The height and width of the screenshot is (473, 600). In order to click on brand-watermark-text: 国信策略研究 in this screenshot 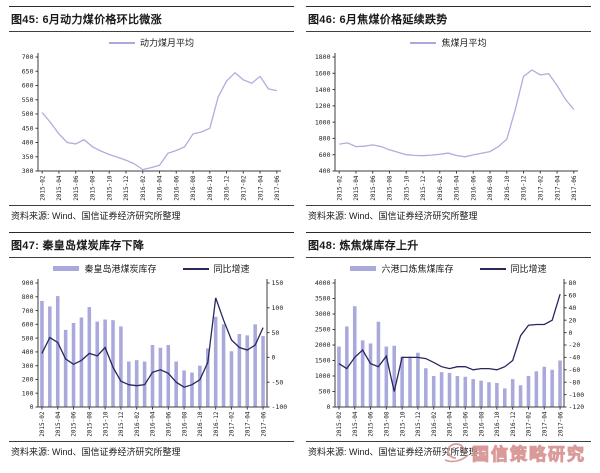, I will do `click(529, 455)`.